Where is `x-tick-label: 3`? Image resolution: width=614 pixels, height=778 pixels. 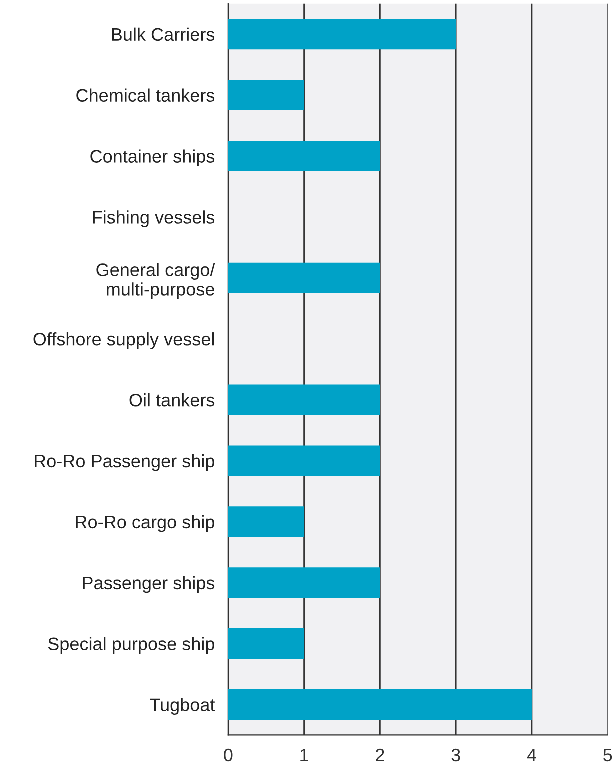
x-tick-label: 3 is located at coordinates (456, 755).